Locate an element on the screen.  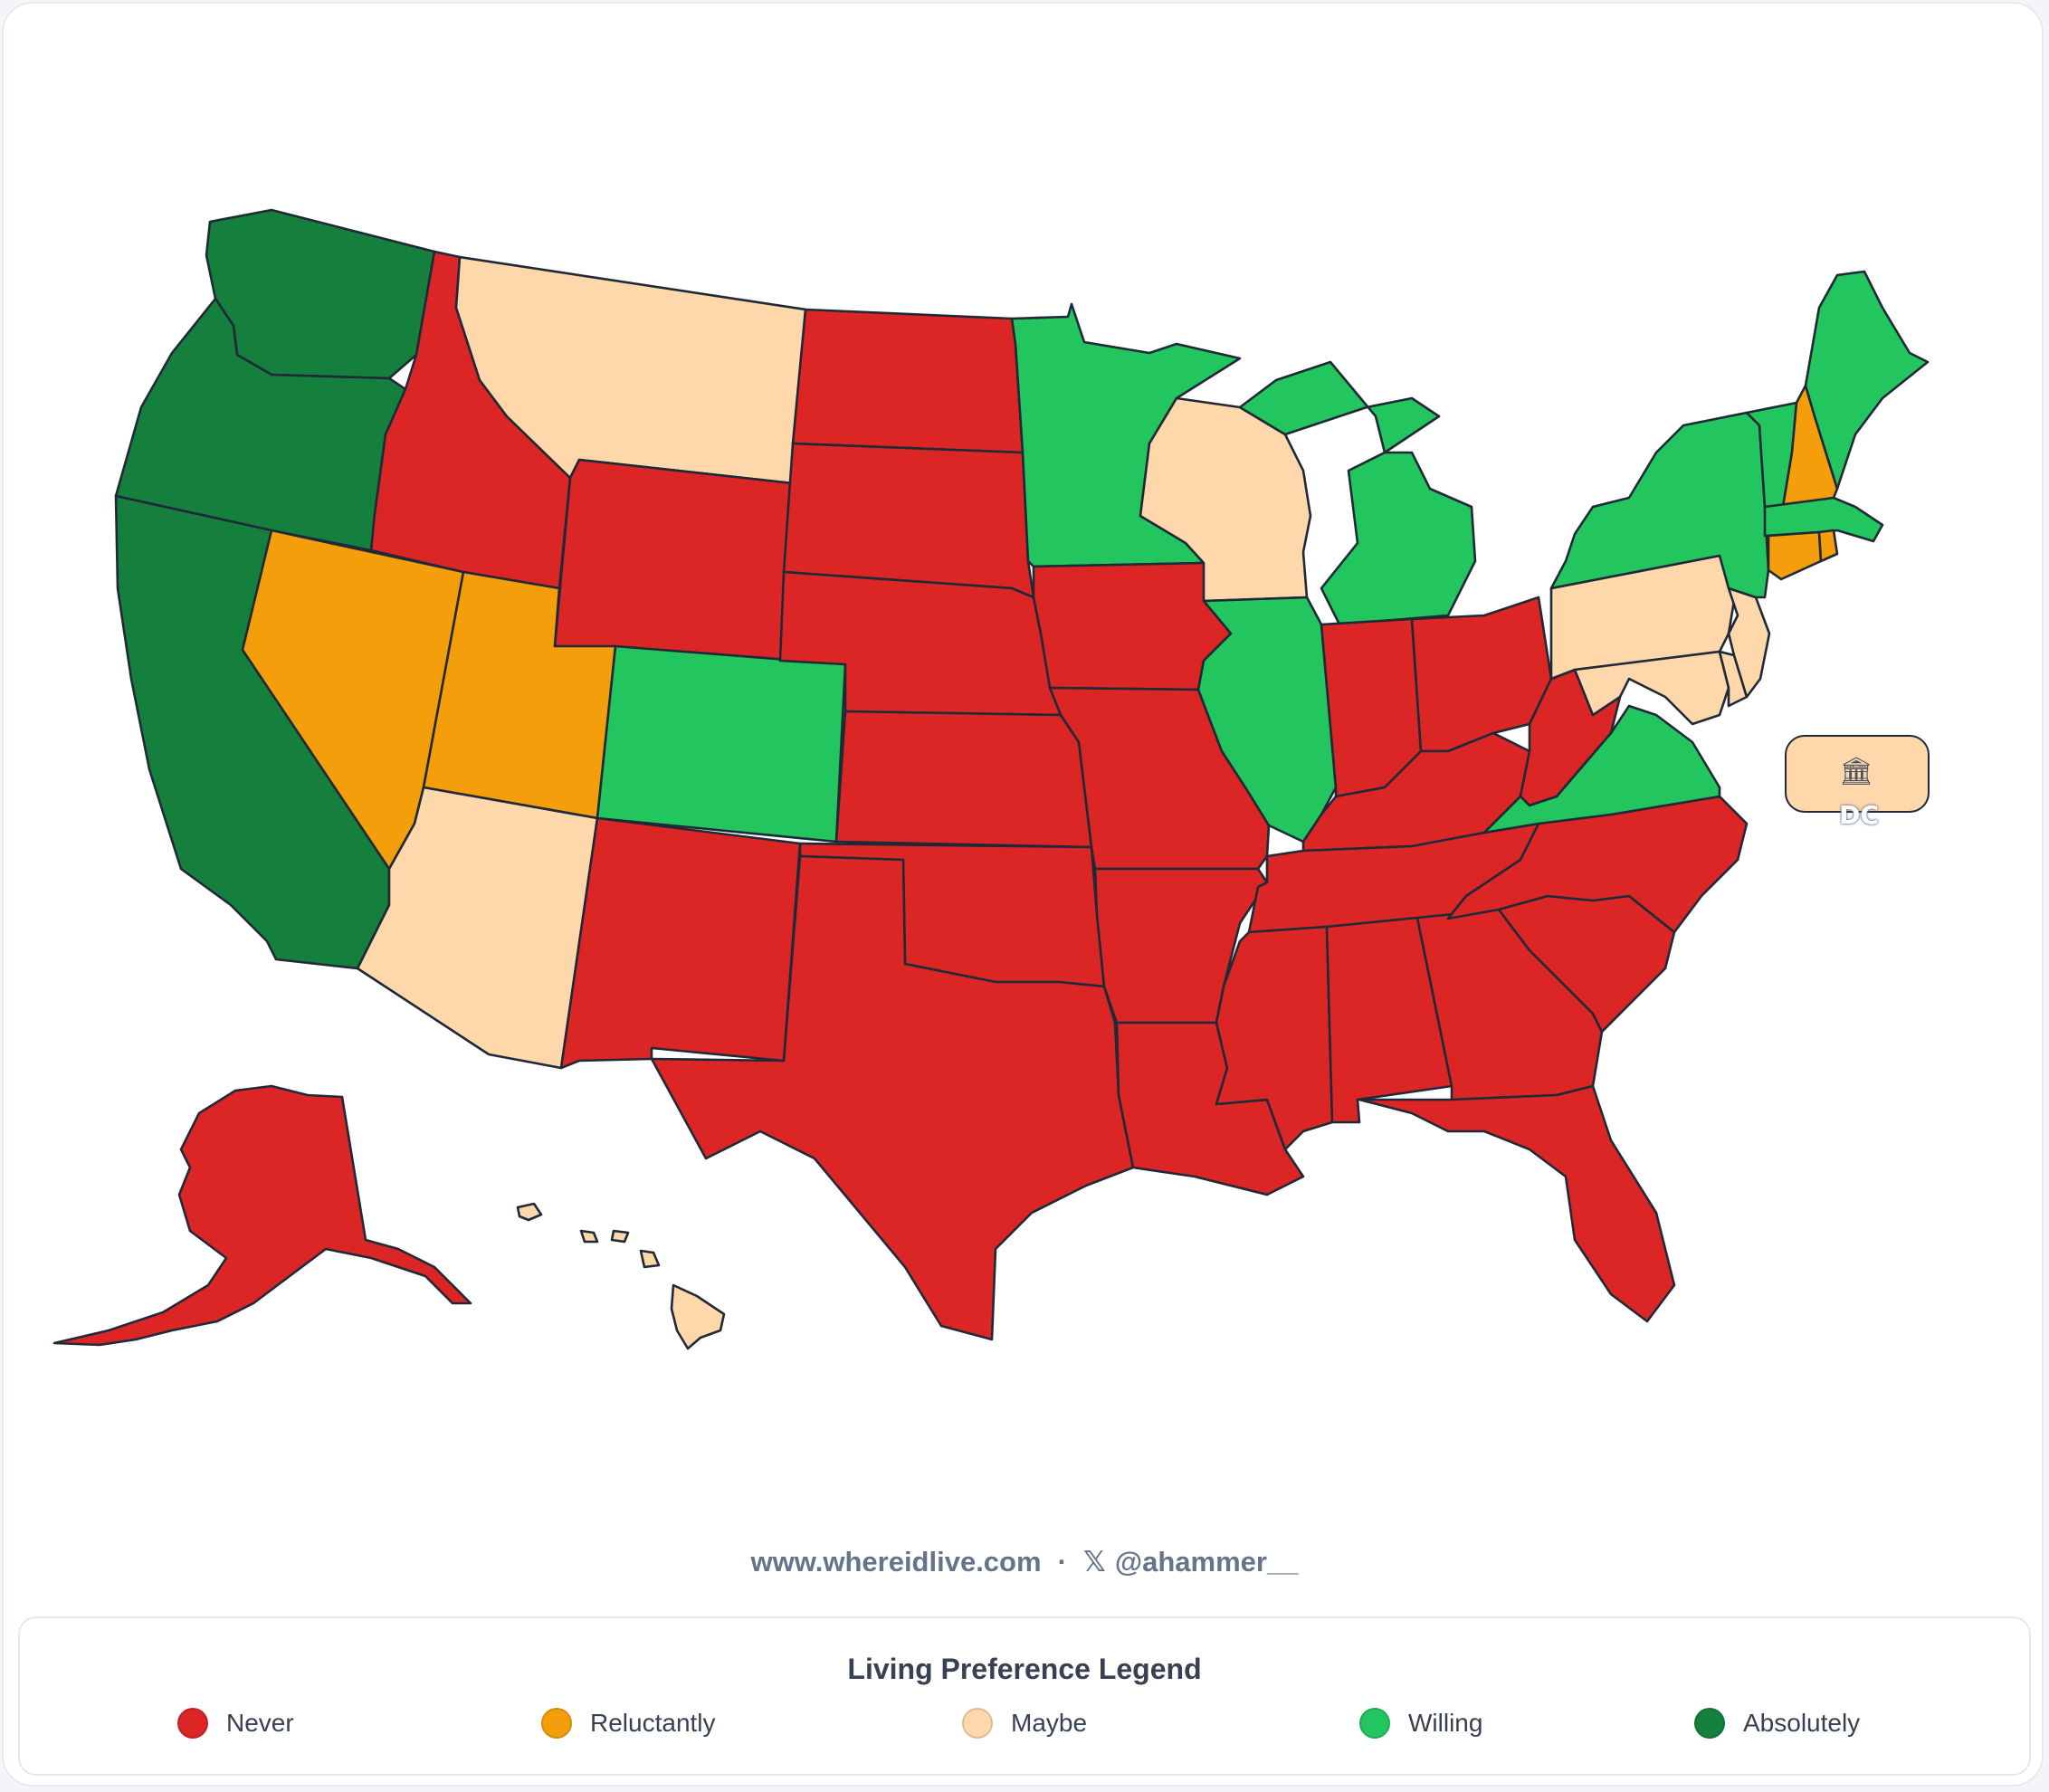
state-ct is located at coordinates (1795, 555).